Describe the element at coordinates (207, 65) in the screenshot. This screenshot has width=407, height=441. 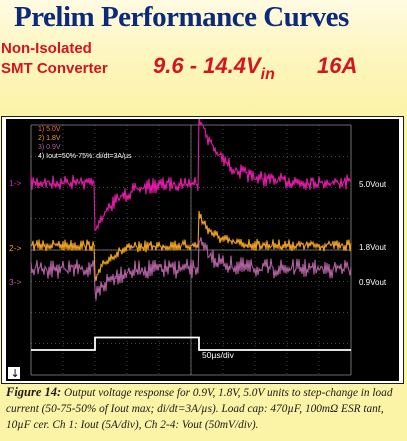
I see `voltage-range-text: 9.6 - 14.4V` at that location.